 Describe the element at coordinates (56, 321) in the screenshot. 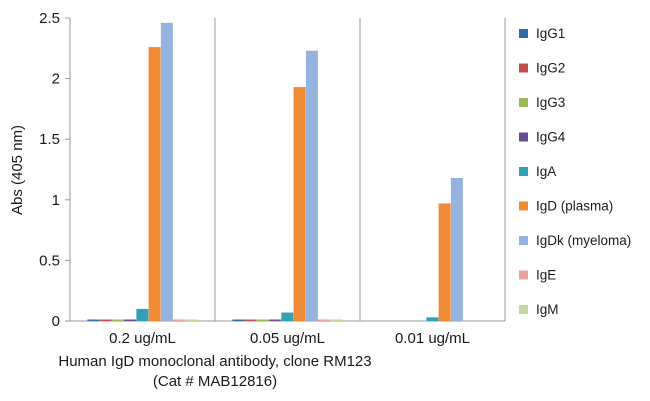

I see `y-tick-label: 0` at that location.